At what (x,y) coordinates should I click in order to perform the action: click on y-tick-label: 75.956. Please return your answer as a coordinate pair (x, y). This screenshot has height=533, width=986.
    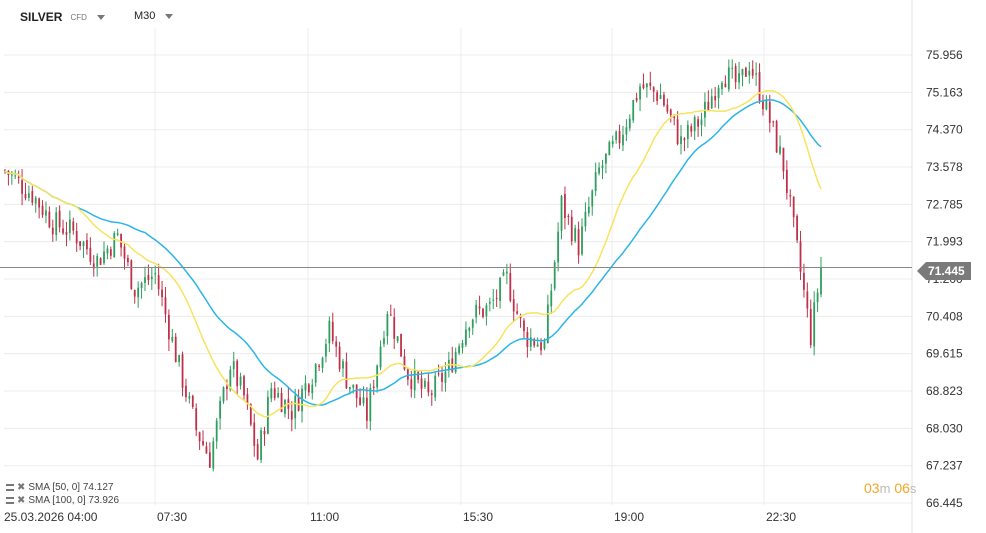
    Looking at the image, I should click on (944, 55).